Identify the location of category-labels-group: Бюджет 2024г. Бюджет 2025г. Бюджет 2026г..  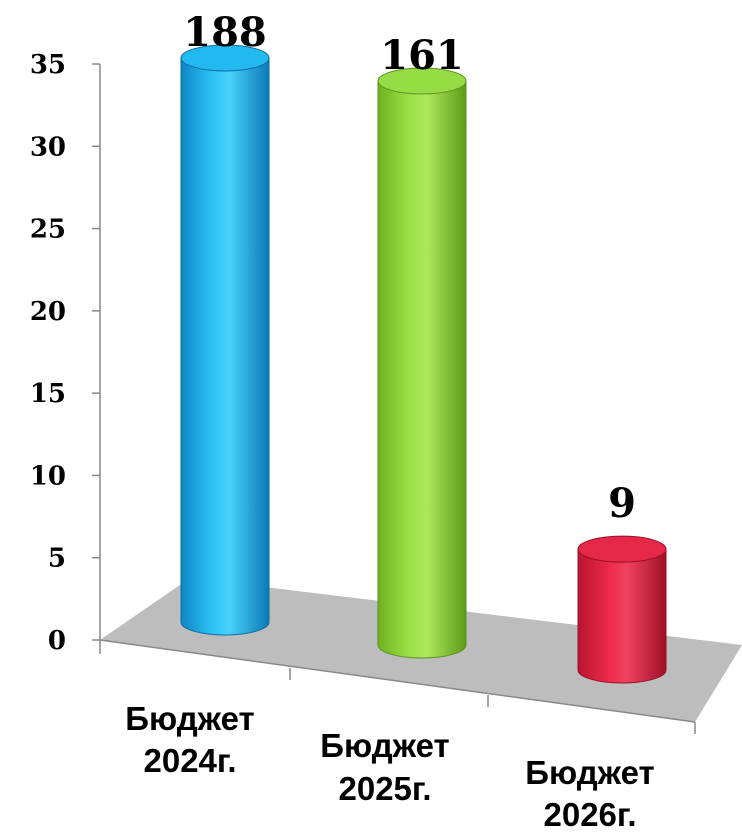
(389, 766).